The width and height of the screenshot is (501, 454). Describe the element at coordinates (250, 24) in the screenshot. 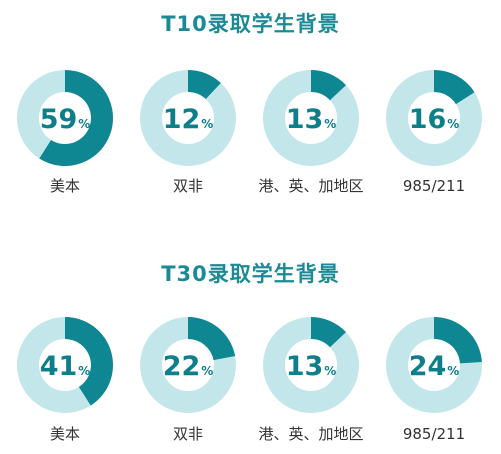

I see `chart-title-t10: T10录取学生背景` at that location.